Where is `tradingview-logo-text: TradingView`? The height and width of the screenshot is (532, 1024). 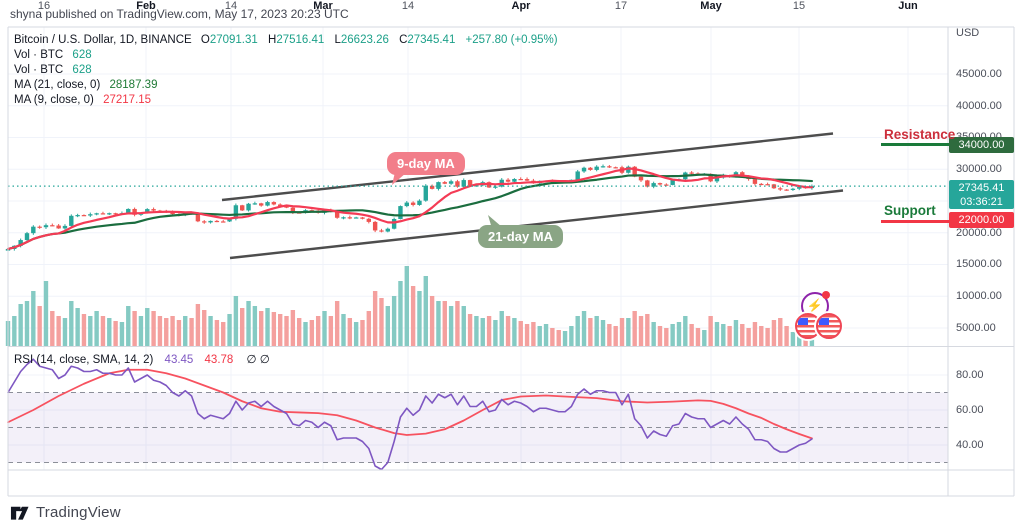 tradingview-logo-text: TradingView is located at coordinates (78, 512).